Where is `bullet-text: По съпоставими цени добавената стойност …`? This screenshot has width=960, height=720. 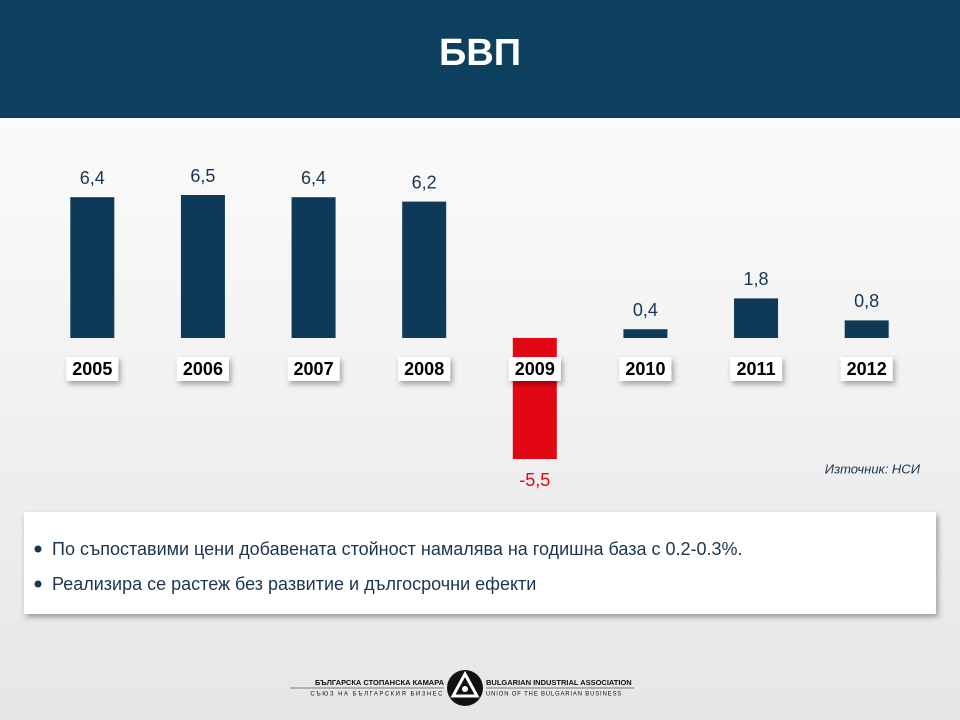
bullet-text: По съпоставими цени добавената стойност … is located at coordinates (397, 549).